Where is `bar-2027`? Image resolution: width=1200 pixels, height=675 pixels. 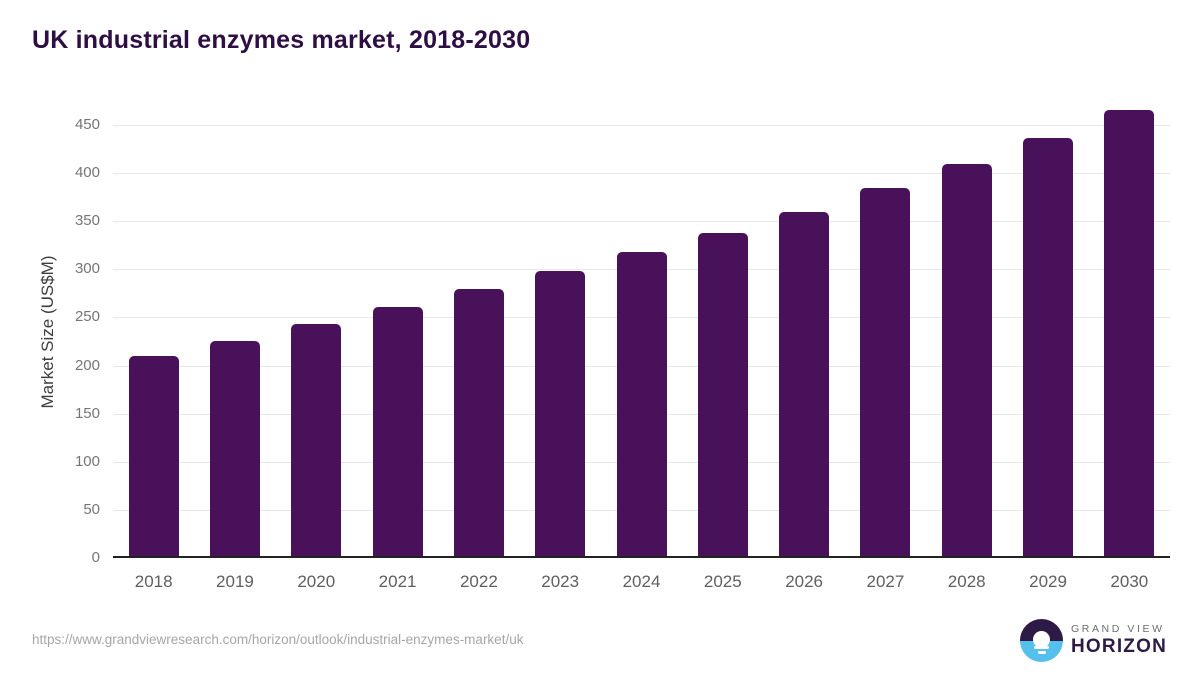
bar-2027 is located at coordinates (885, 372).